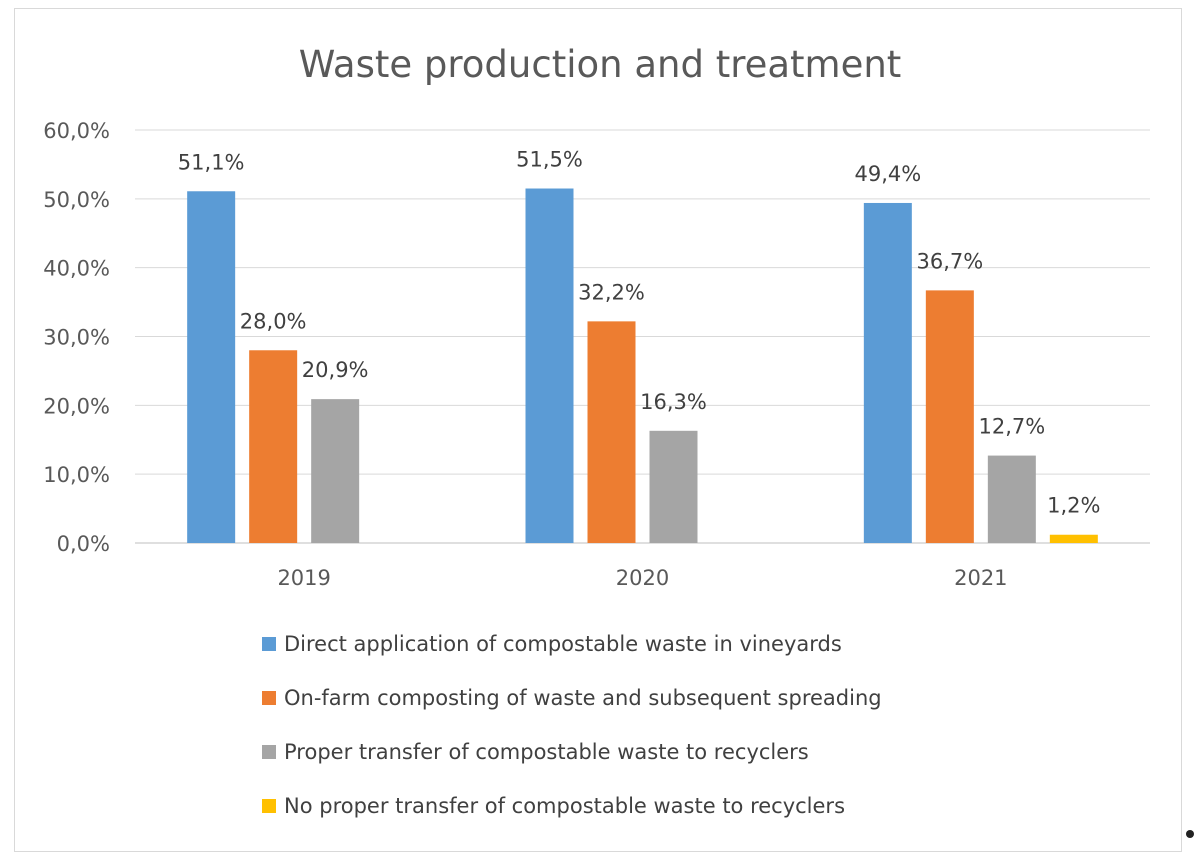  I want to click on y-tick-label: 0,0%, so click(83, 544).